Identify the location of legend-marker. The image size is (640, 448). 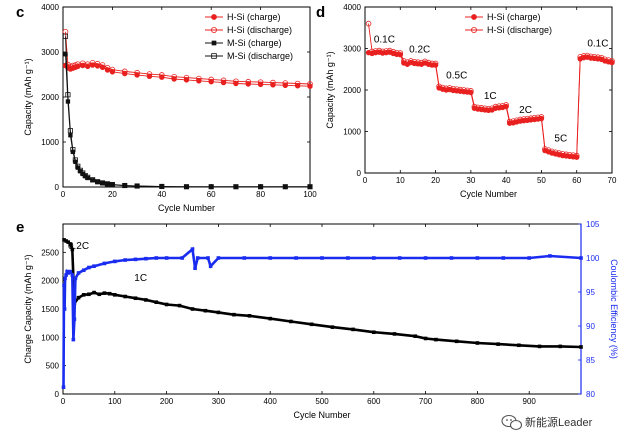
(474, 17).